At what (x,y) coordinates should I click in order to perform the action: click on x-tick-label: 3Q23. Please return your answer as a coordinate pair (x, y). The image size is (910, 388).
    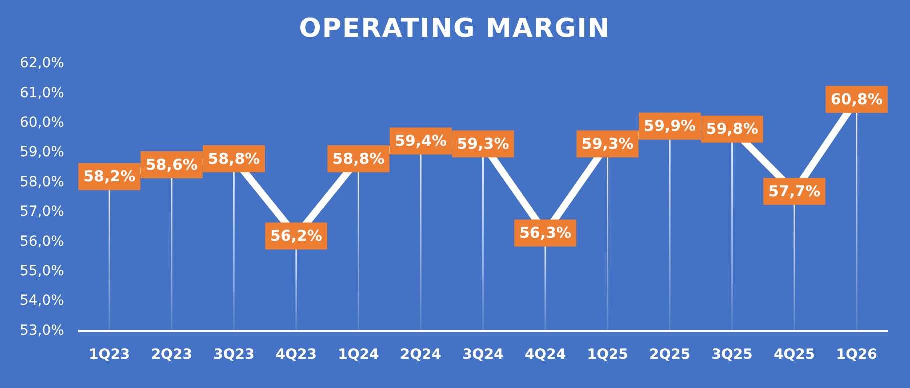
    Looking at the image, I should click on (234, 355).